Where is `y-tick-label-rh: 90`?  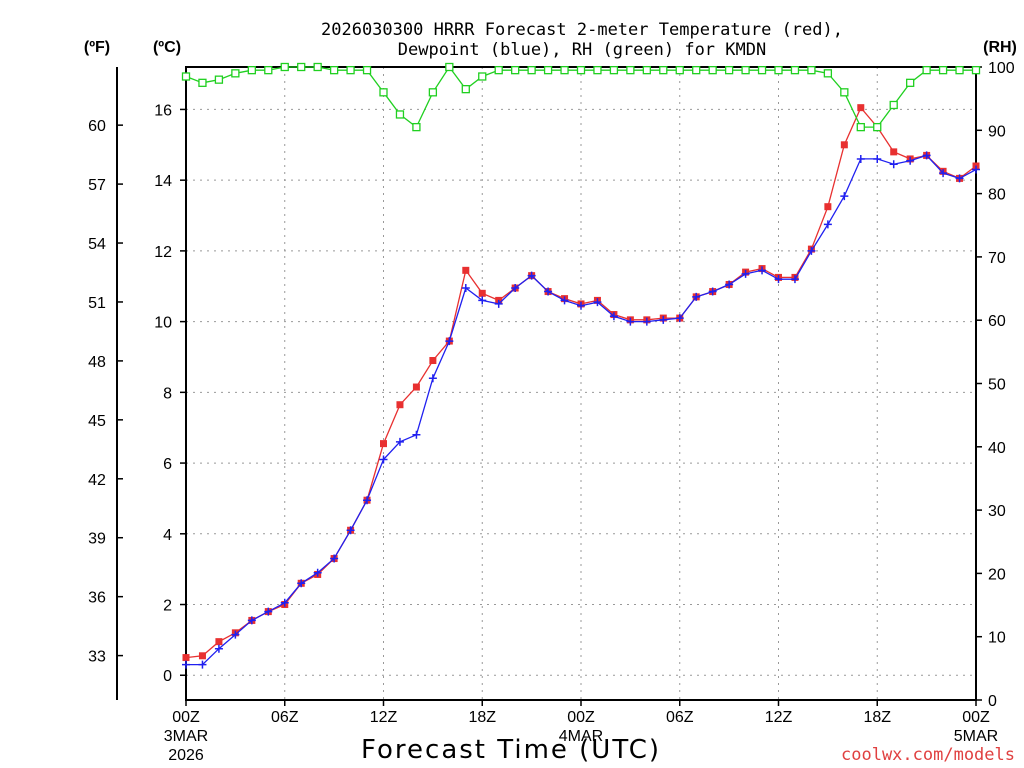 y-tick-label-rh: 90 is located at coordinates (997, 131).